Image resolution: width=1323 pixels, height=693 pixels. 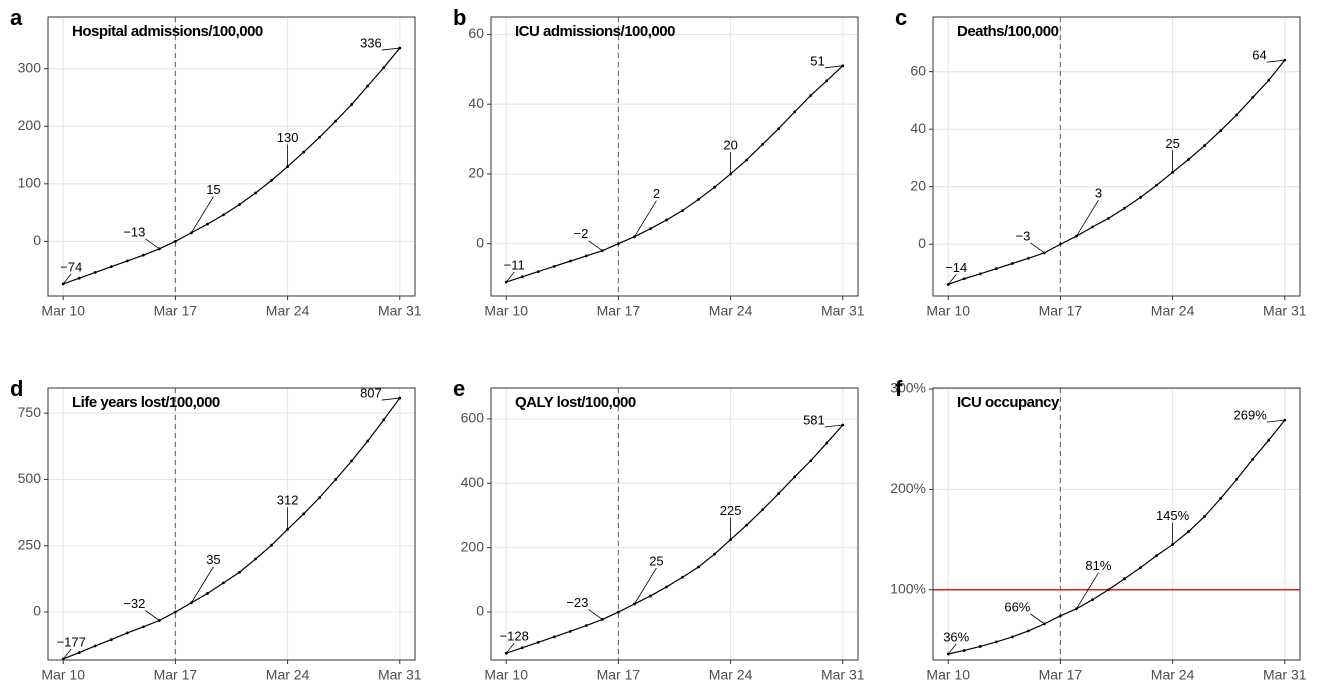 I want to click on data-label: 3, so click(x=1098, y=193).